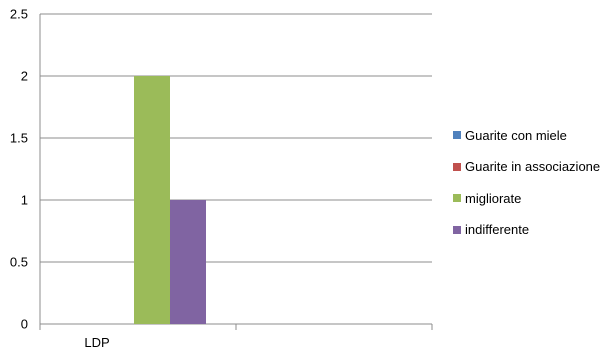  What do you see at coordinates (19, 138) in the screenshot?
I see `y-tick-label: 1.5` at bounding box center [19, 138].